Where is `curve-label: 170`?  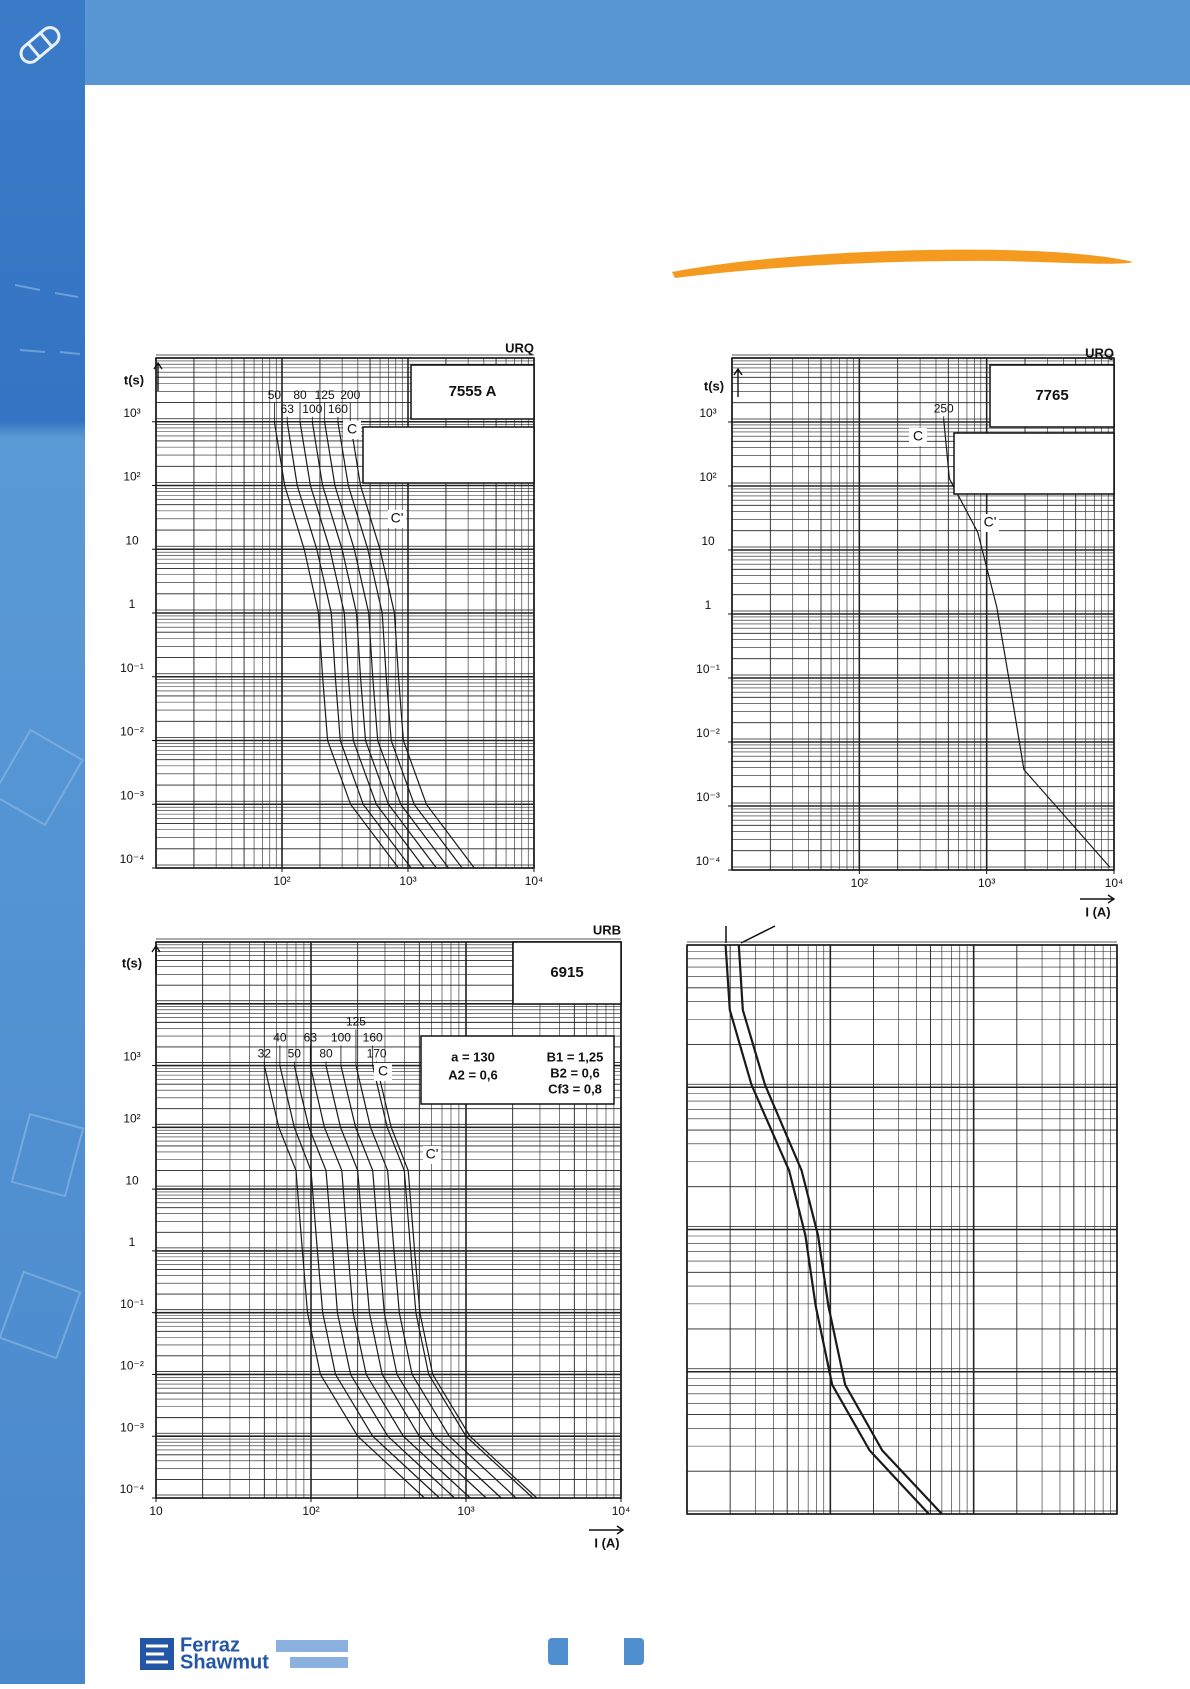
curve-label: 170 is located at coordinates (377, 1054).